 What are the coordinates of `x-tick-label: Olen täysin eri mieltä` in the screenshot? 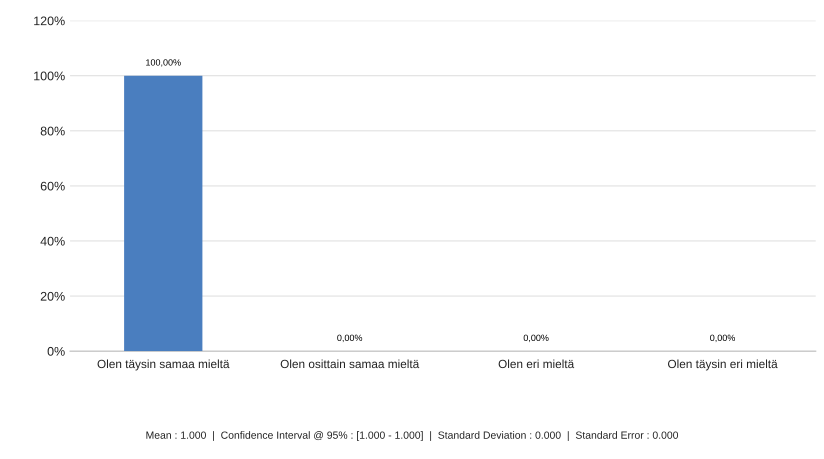 It's located at (723, 364).